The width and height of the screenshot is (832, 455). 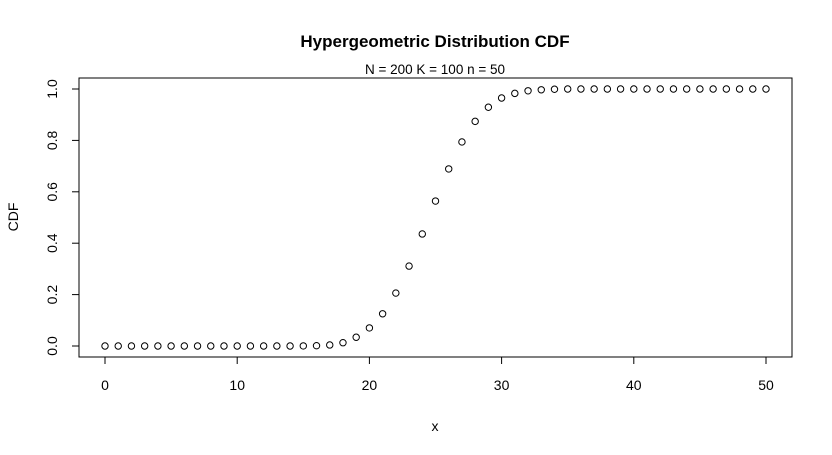 I want to click on y-tick-label: 0.0, so click(x=52, y=346).